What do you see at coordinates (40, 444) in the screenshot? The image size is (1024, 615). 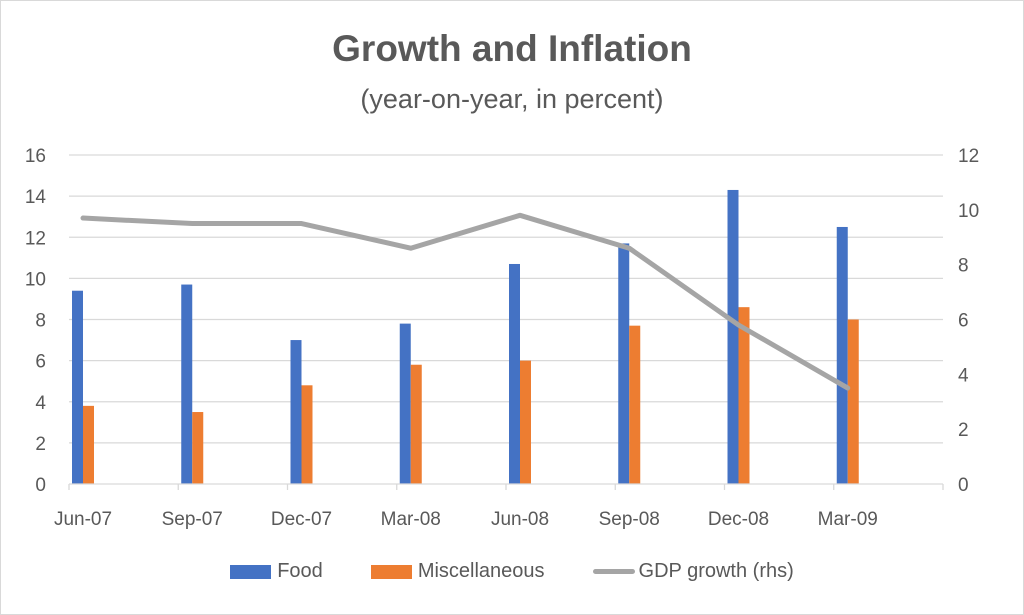 I see `y-left-tick-label: 2` at bounding box center [40, 444].